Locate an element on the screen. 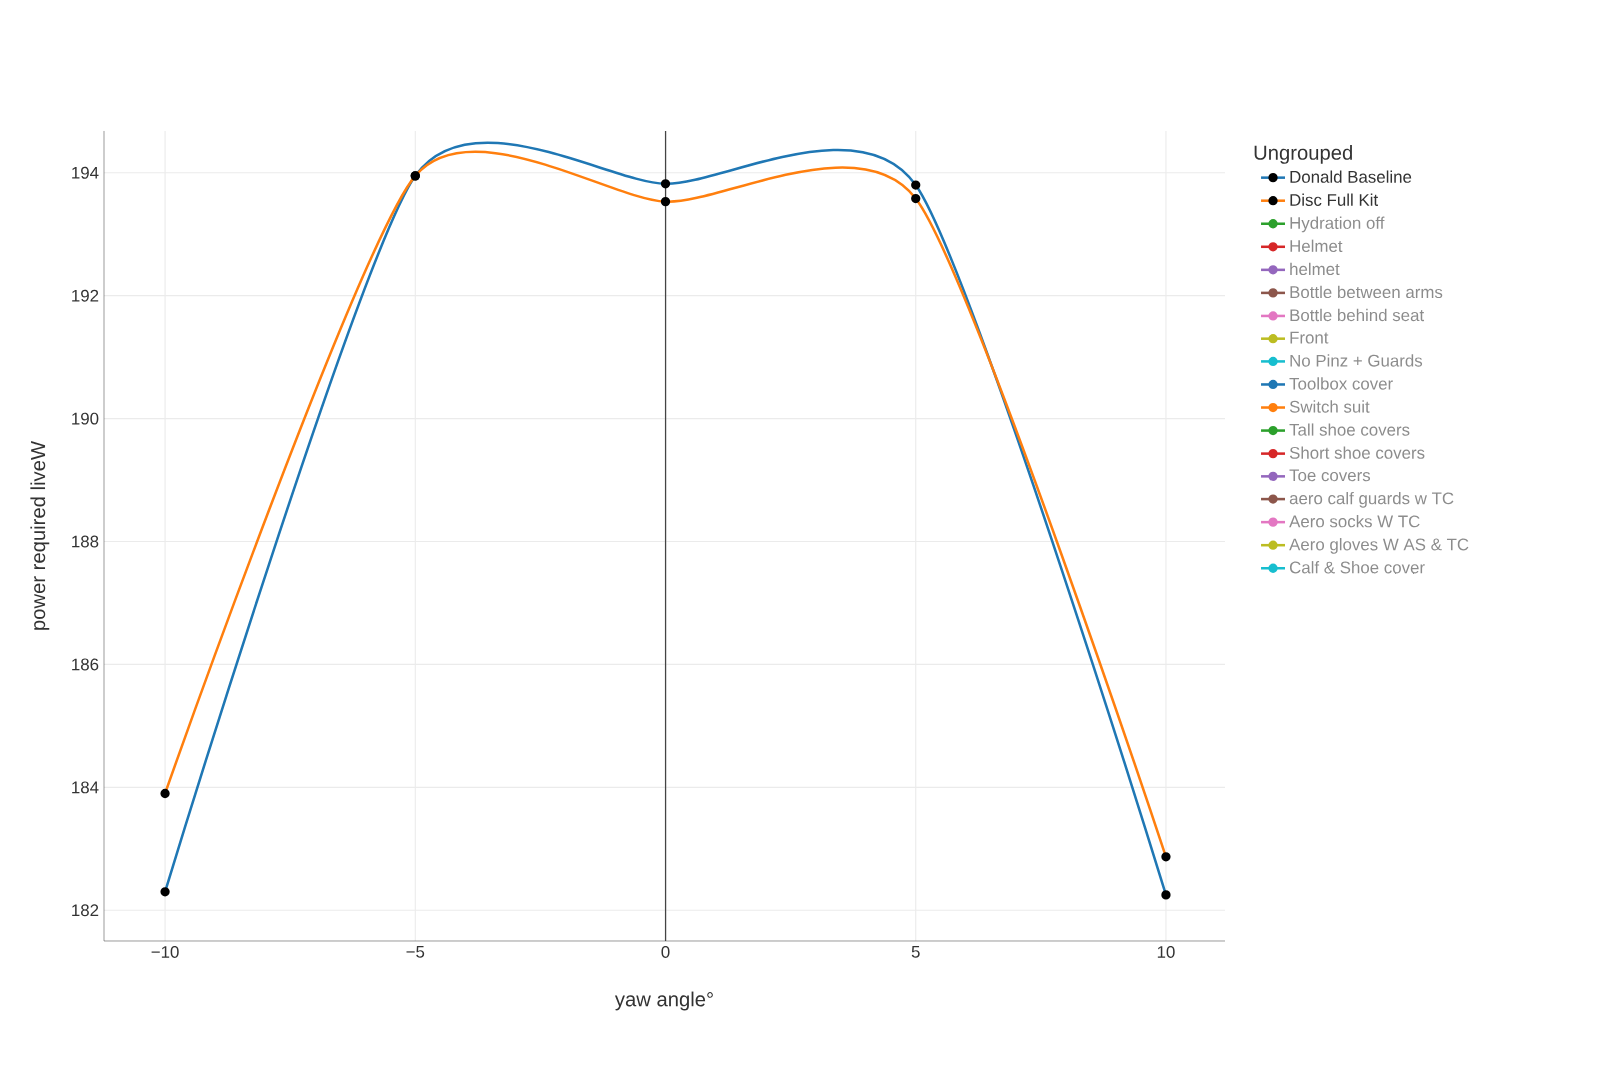 The height and width of the screenshot is (1066, 1600). legend-label: Disc Full Kit is located at coordinates (1334, 199).